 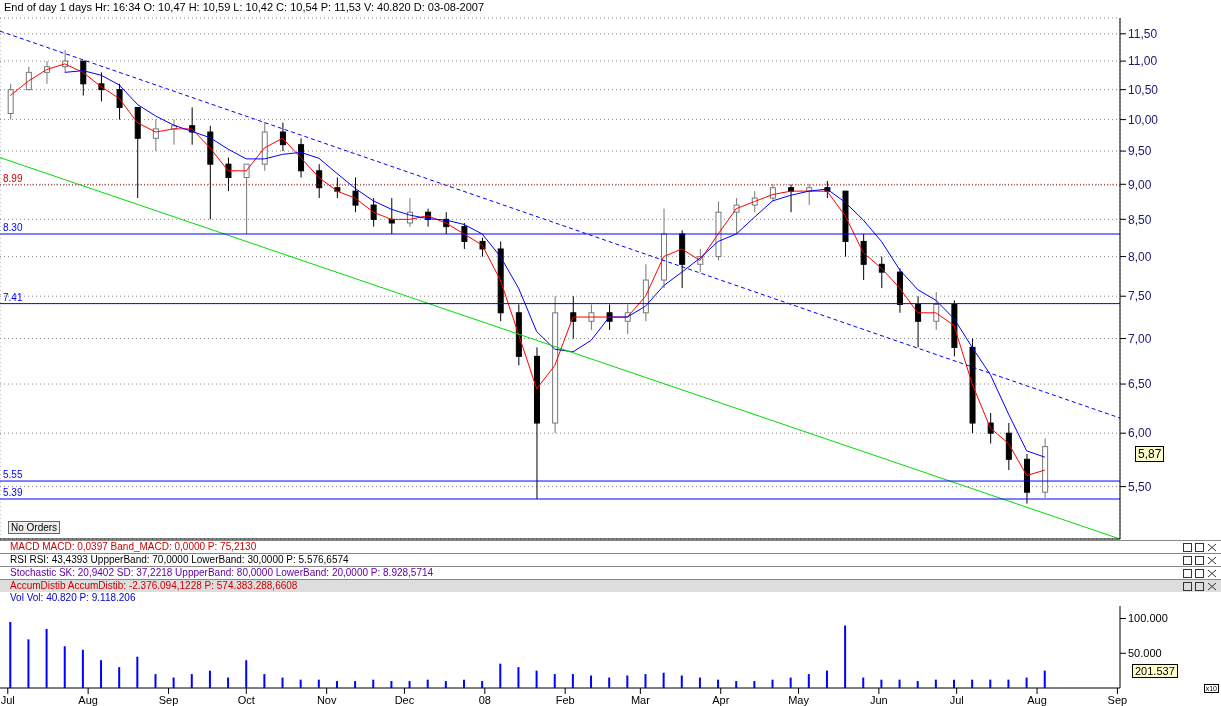 I want to click on text: Vol Vol: 40.820 P: 9.118.206, so click(x=73, y=597).